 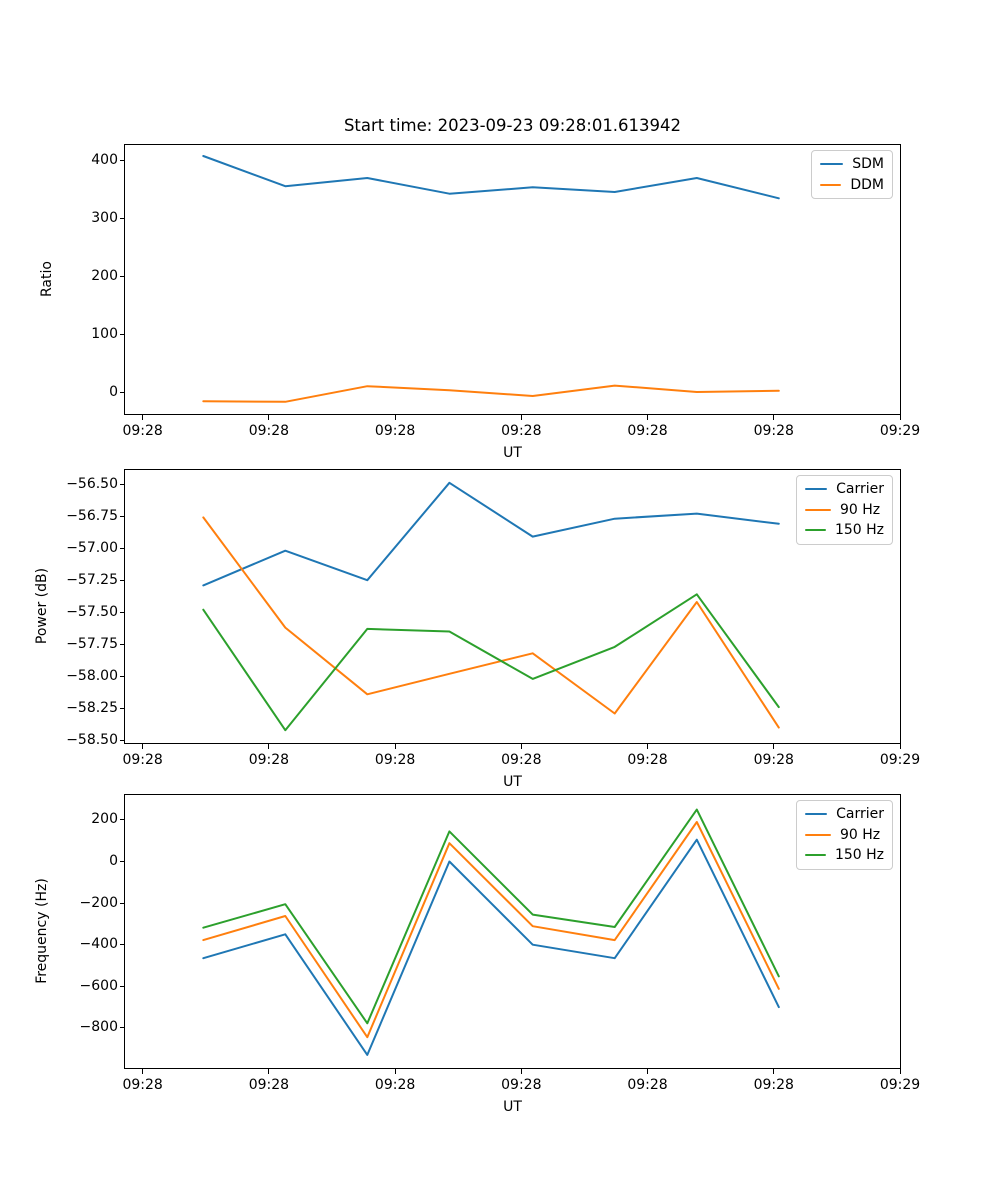 I want to click on legend-entry-ddm: DDM, so click(x=852, y=185).